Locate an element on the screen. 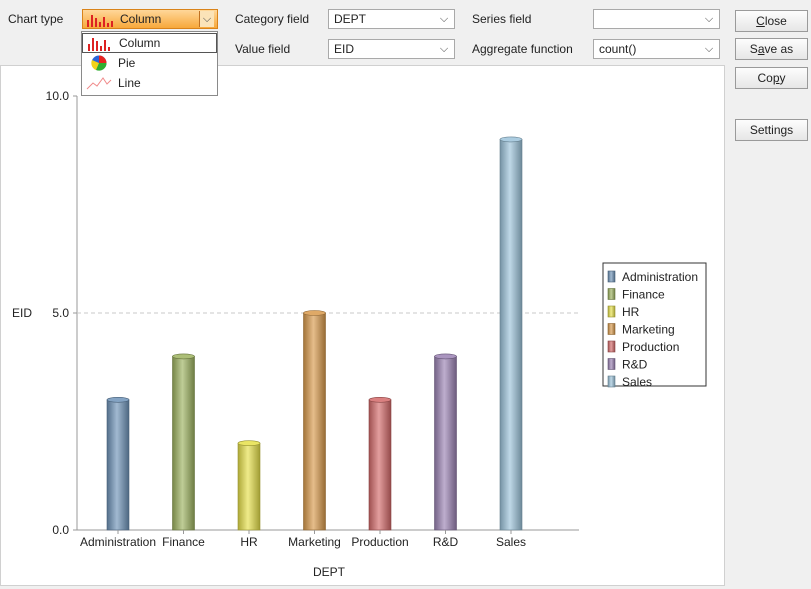 This screenshot has width=811, height=589. chart-type-value: Column is located at coordinates (141, 19).